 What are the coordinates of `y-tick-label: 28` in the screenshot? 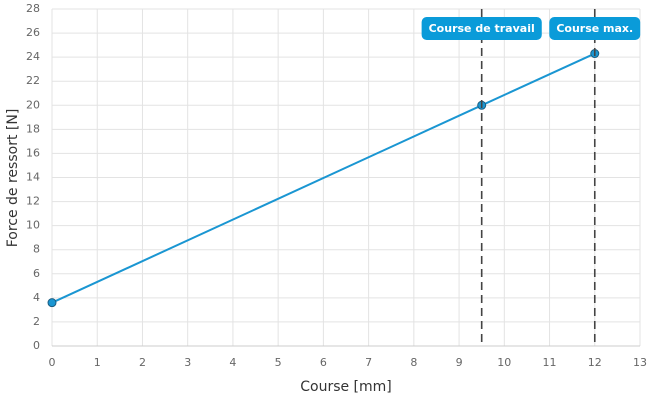 It's located at (33, 8).